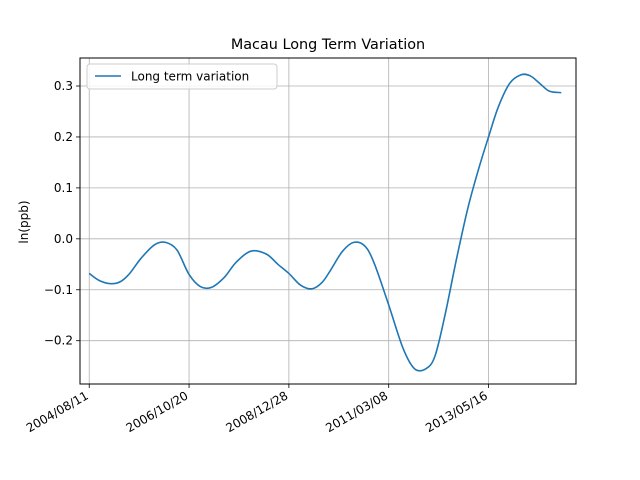  I want to click on x-tick-label: 2013/05/16, so click(456, 411).